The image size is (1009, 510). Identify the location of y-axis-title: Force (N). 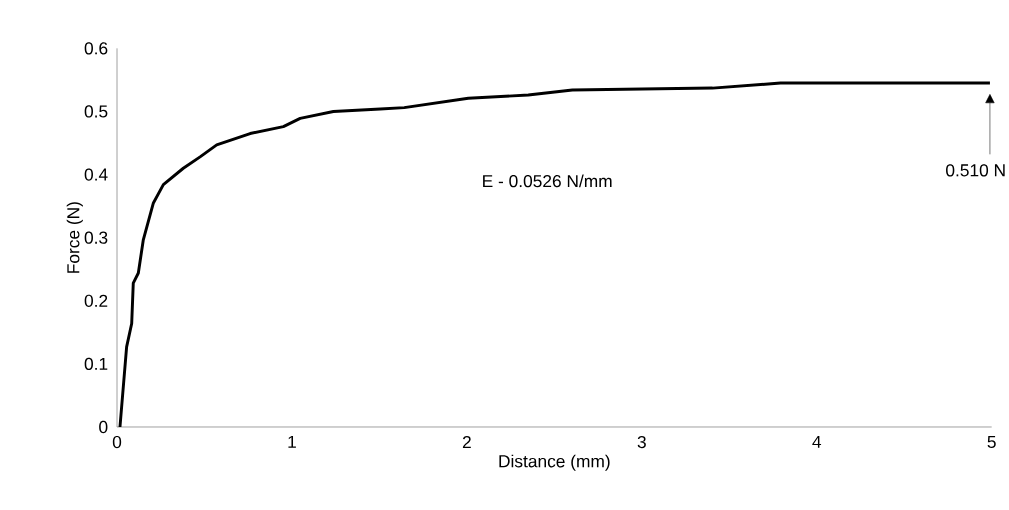
(74, 237).